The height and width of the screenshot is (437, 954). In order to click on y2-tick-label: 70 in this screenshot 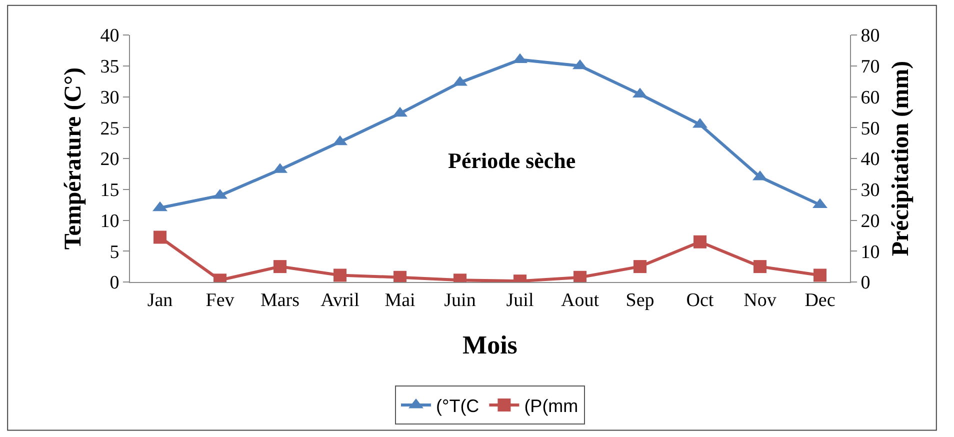, I will do `click(870, 67)`.